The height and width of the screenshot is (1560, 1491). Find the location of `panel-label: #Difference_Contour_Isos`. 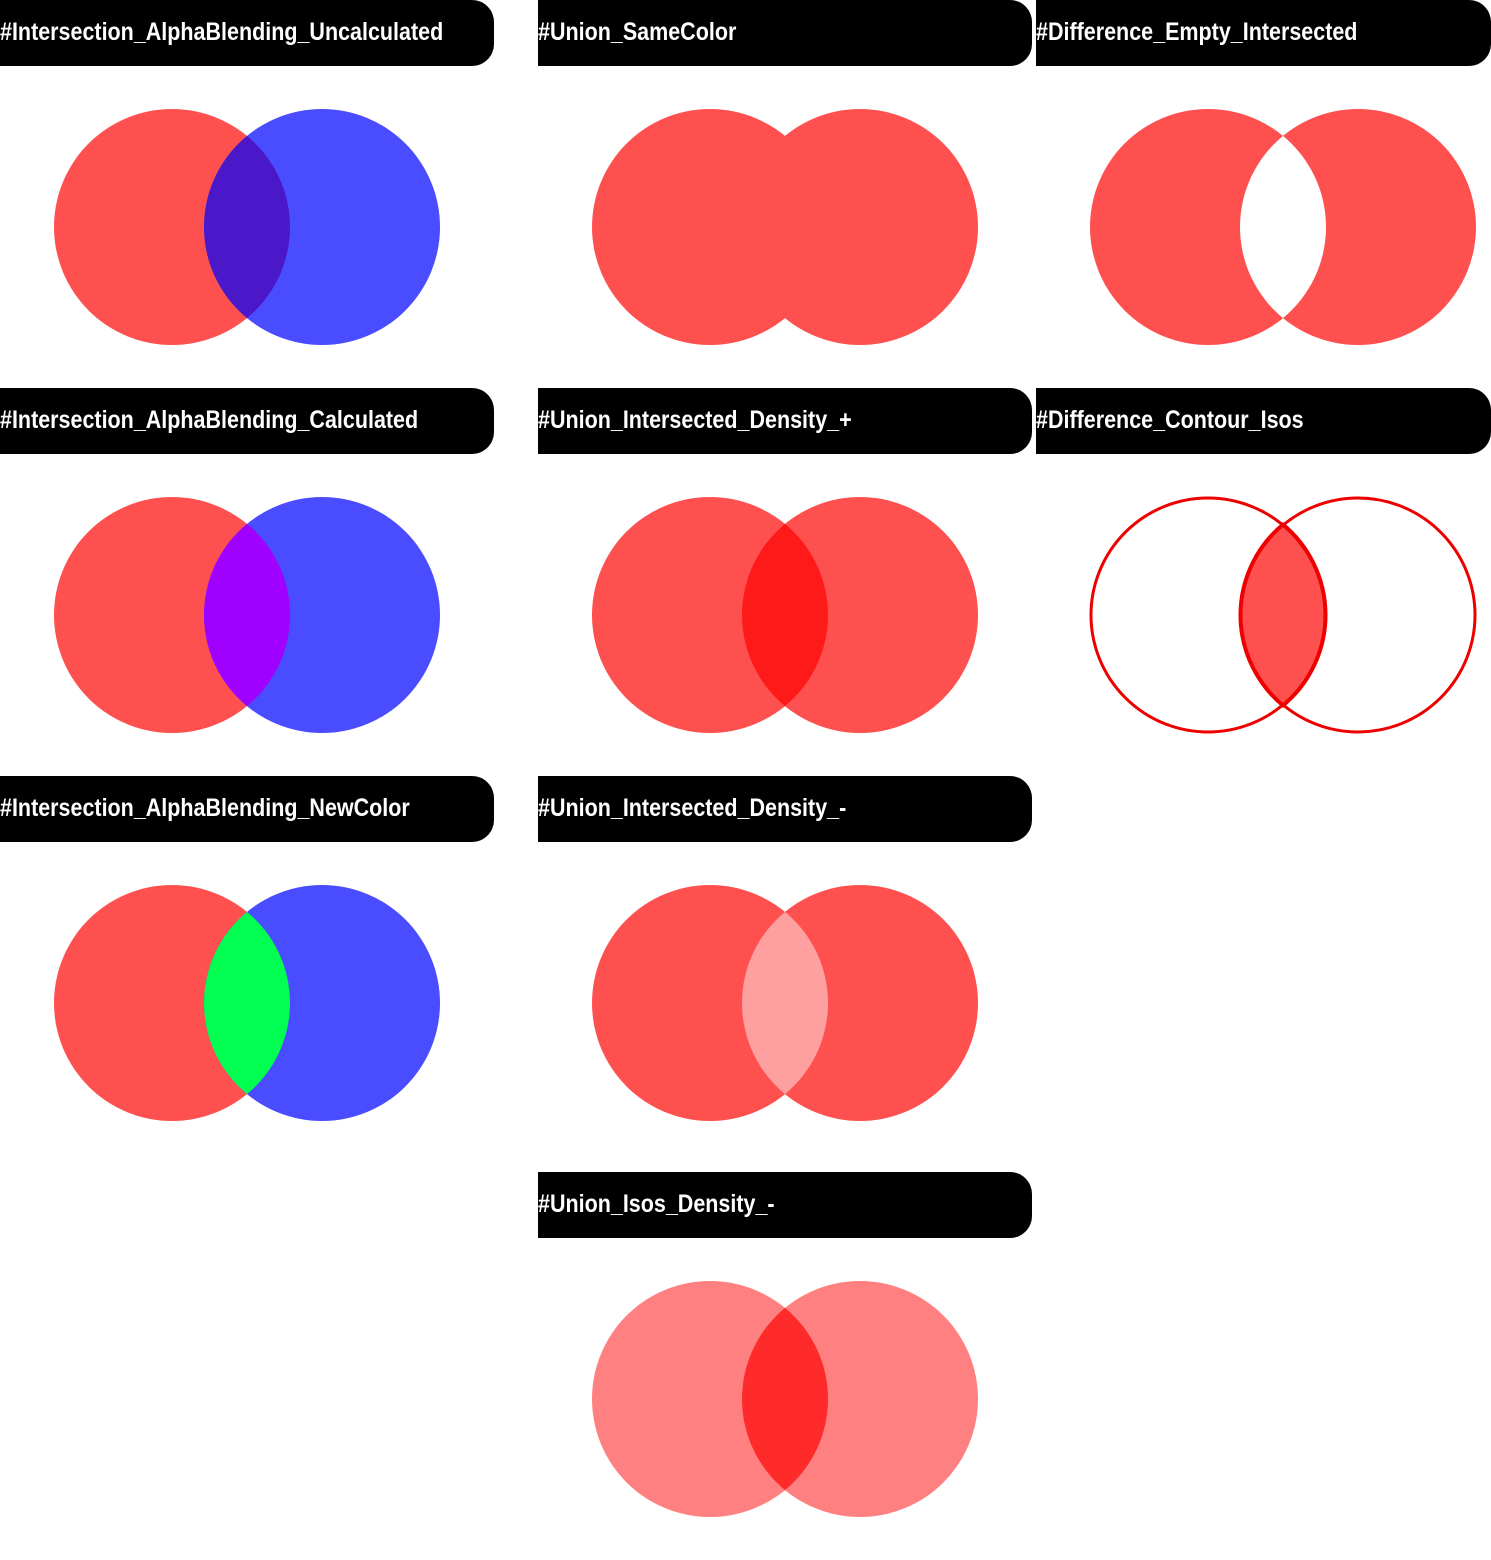

panel-label: #Difference_Contour_Isos is located at coordinates (1263, 421).